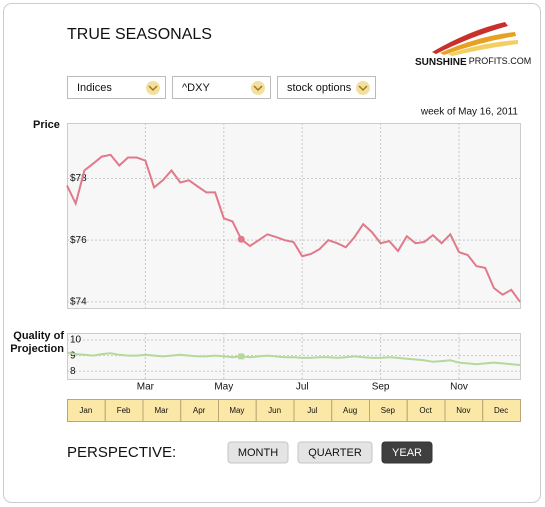 Image resolution: width=545 pixels, height=507 pixels. What do you see at coordinates (293, 358) in the screenshot?
I see `data-line` at bounding box center [293, 358].